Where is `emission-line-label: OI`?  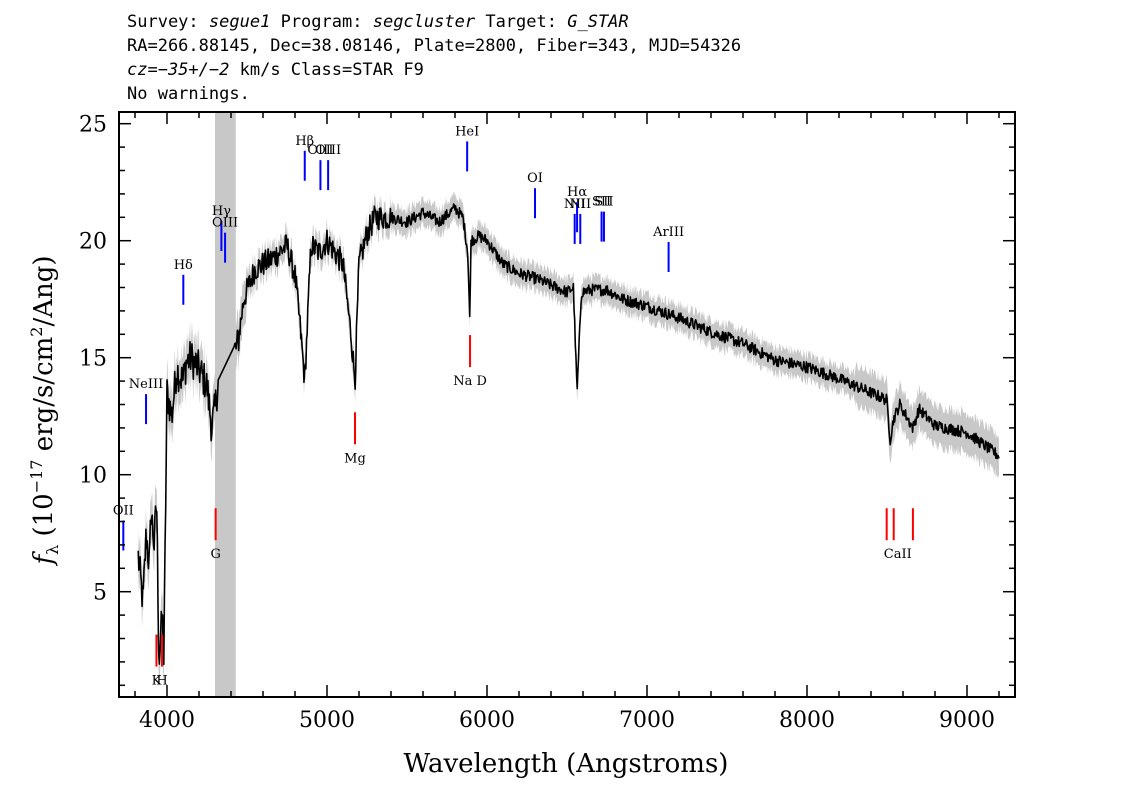 emission-line-label: OI is located at coordinates (535, 178).